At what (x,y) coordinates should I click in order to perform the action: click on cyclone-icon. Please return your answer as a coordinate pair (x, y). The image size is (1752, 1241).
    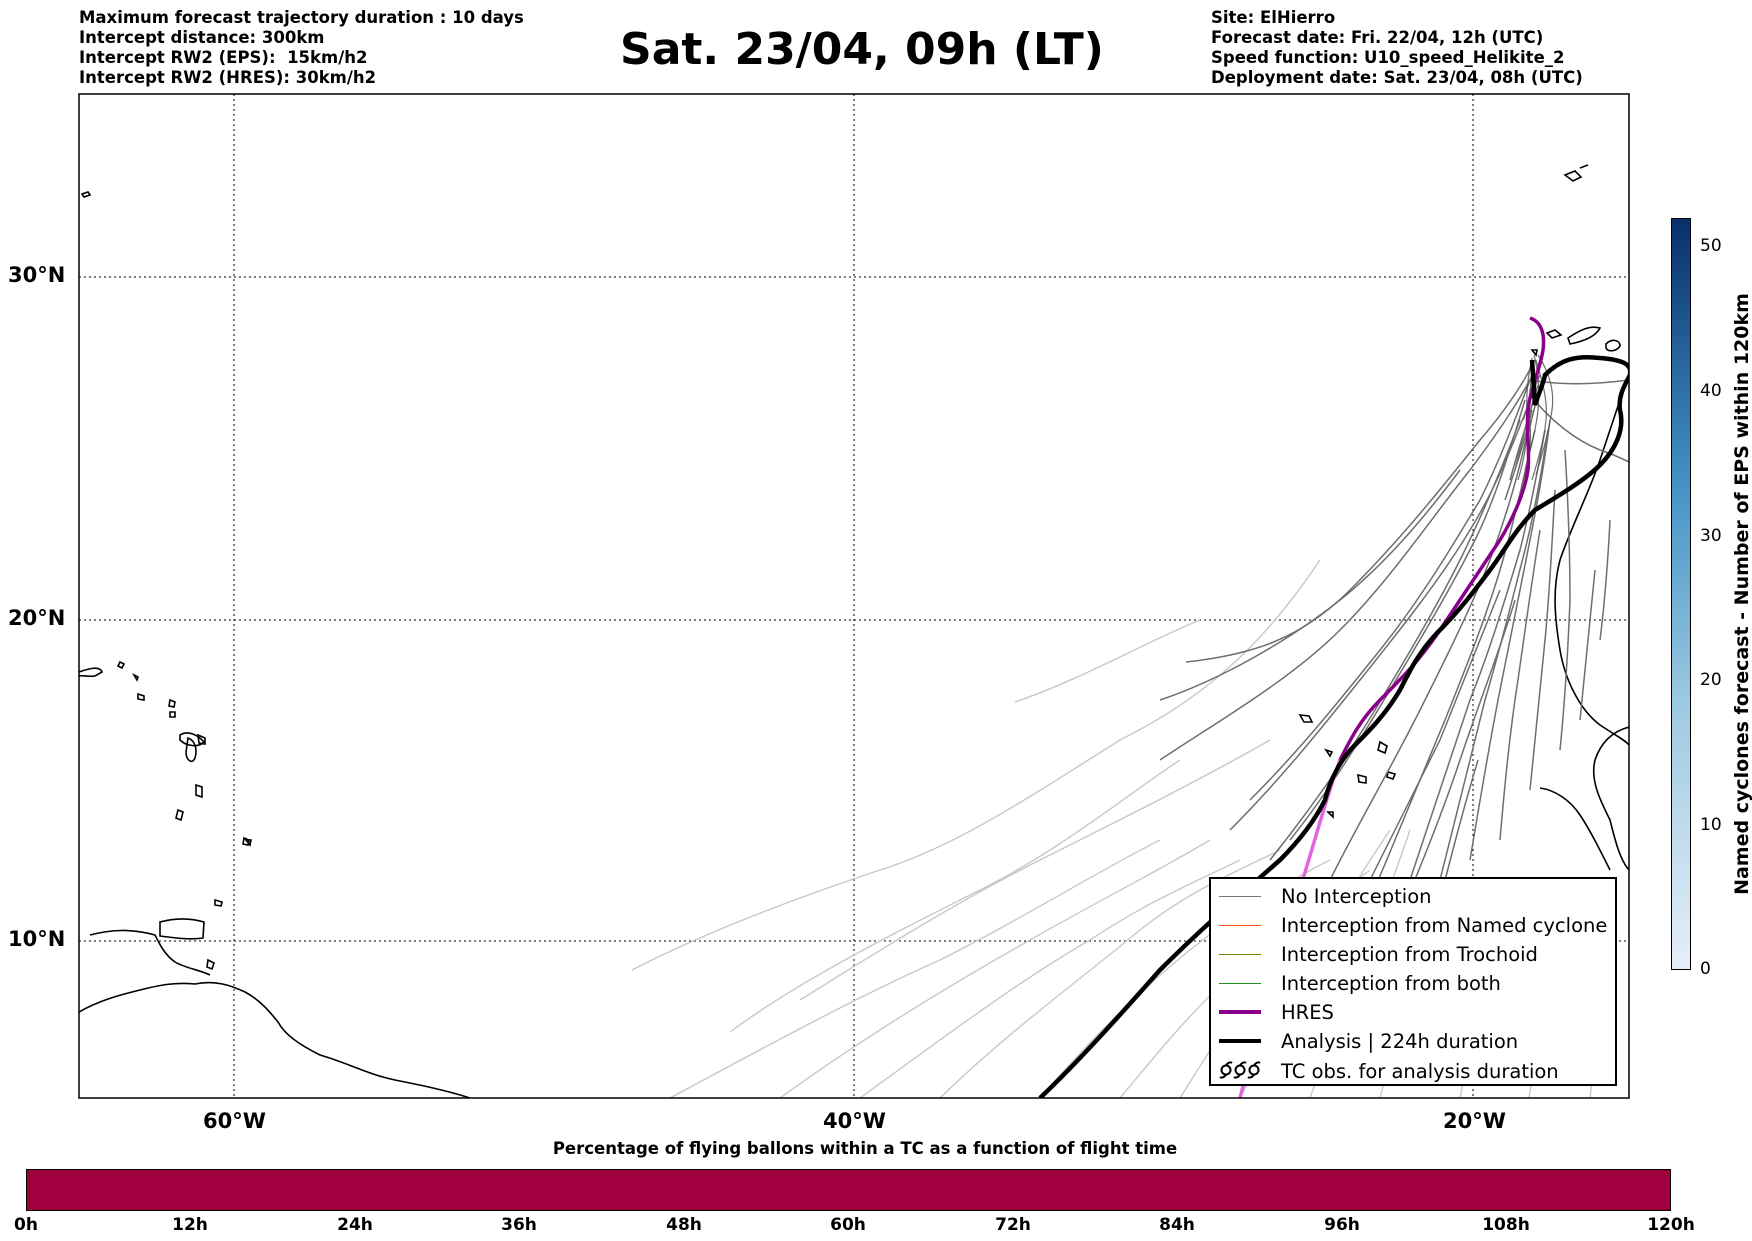
    Looking at the image, I should click on (1240, 1071).